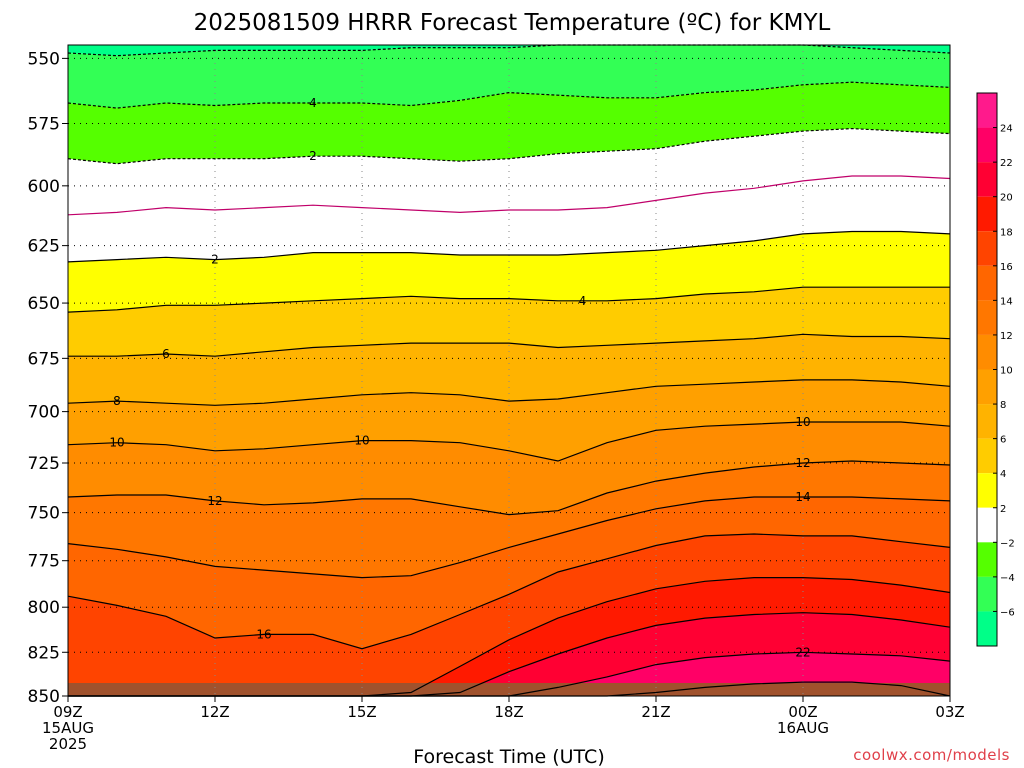  What do you see at coordinates (508, 757) in the screenshot?
I see `x-axis-label: Forecast Time (UTC)` at bounding box center [508, 757].